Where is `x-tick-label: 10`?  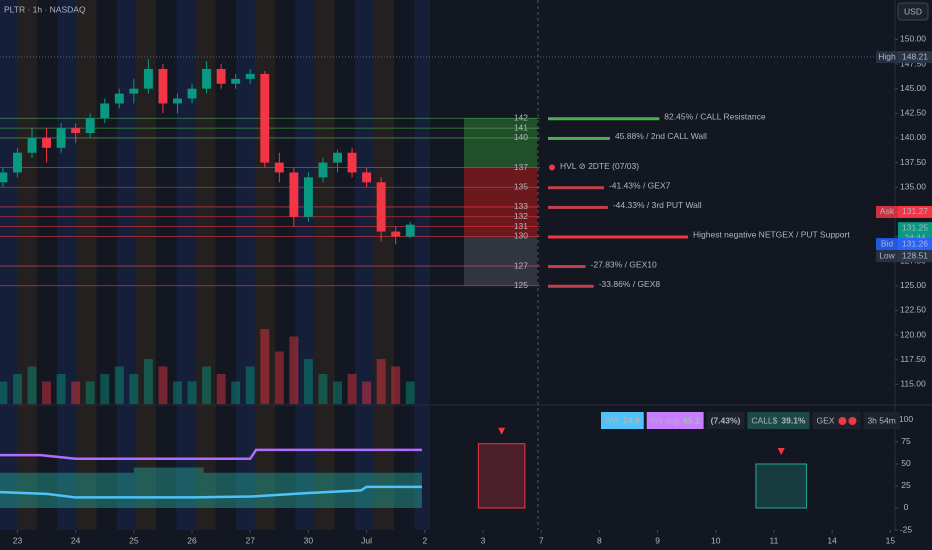
x-tick-label: 10 is located at coordinates (716, 540).